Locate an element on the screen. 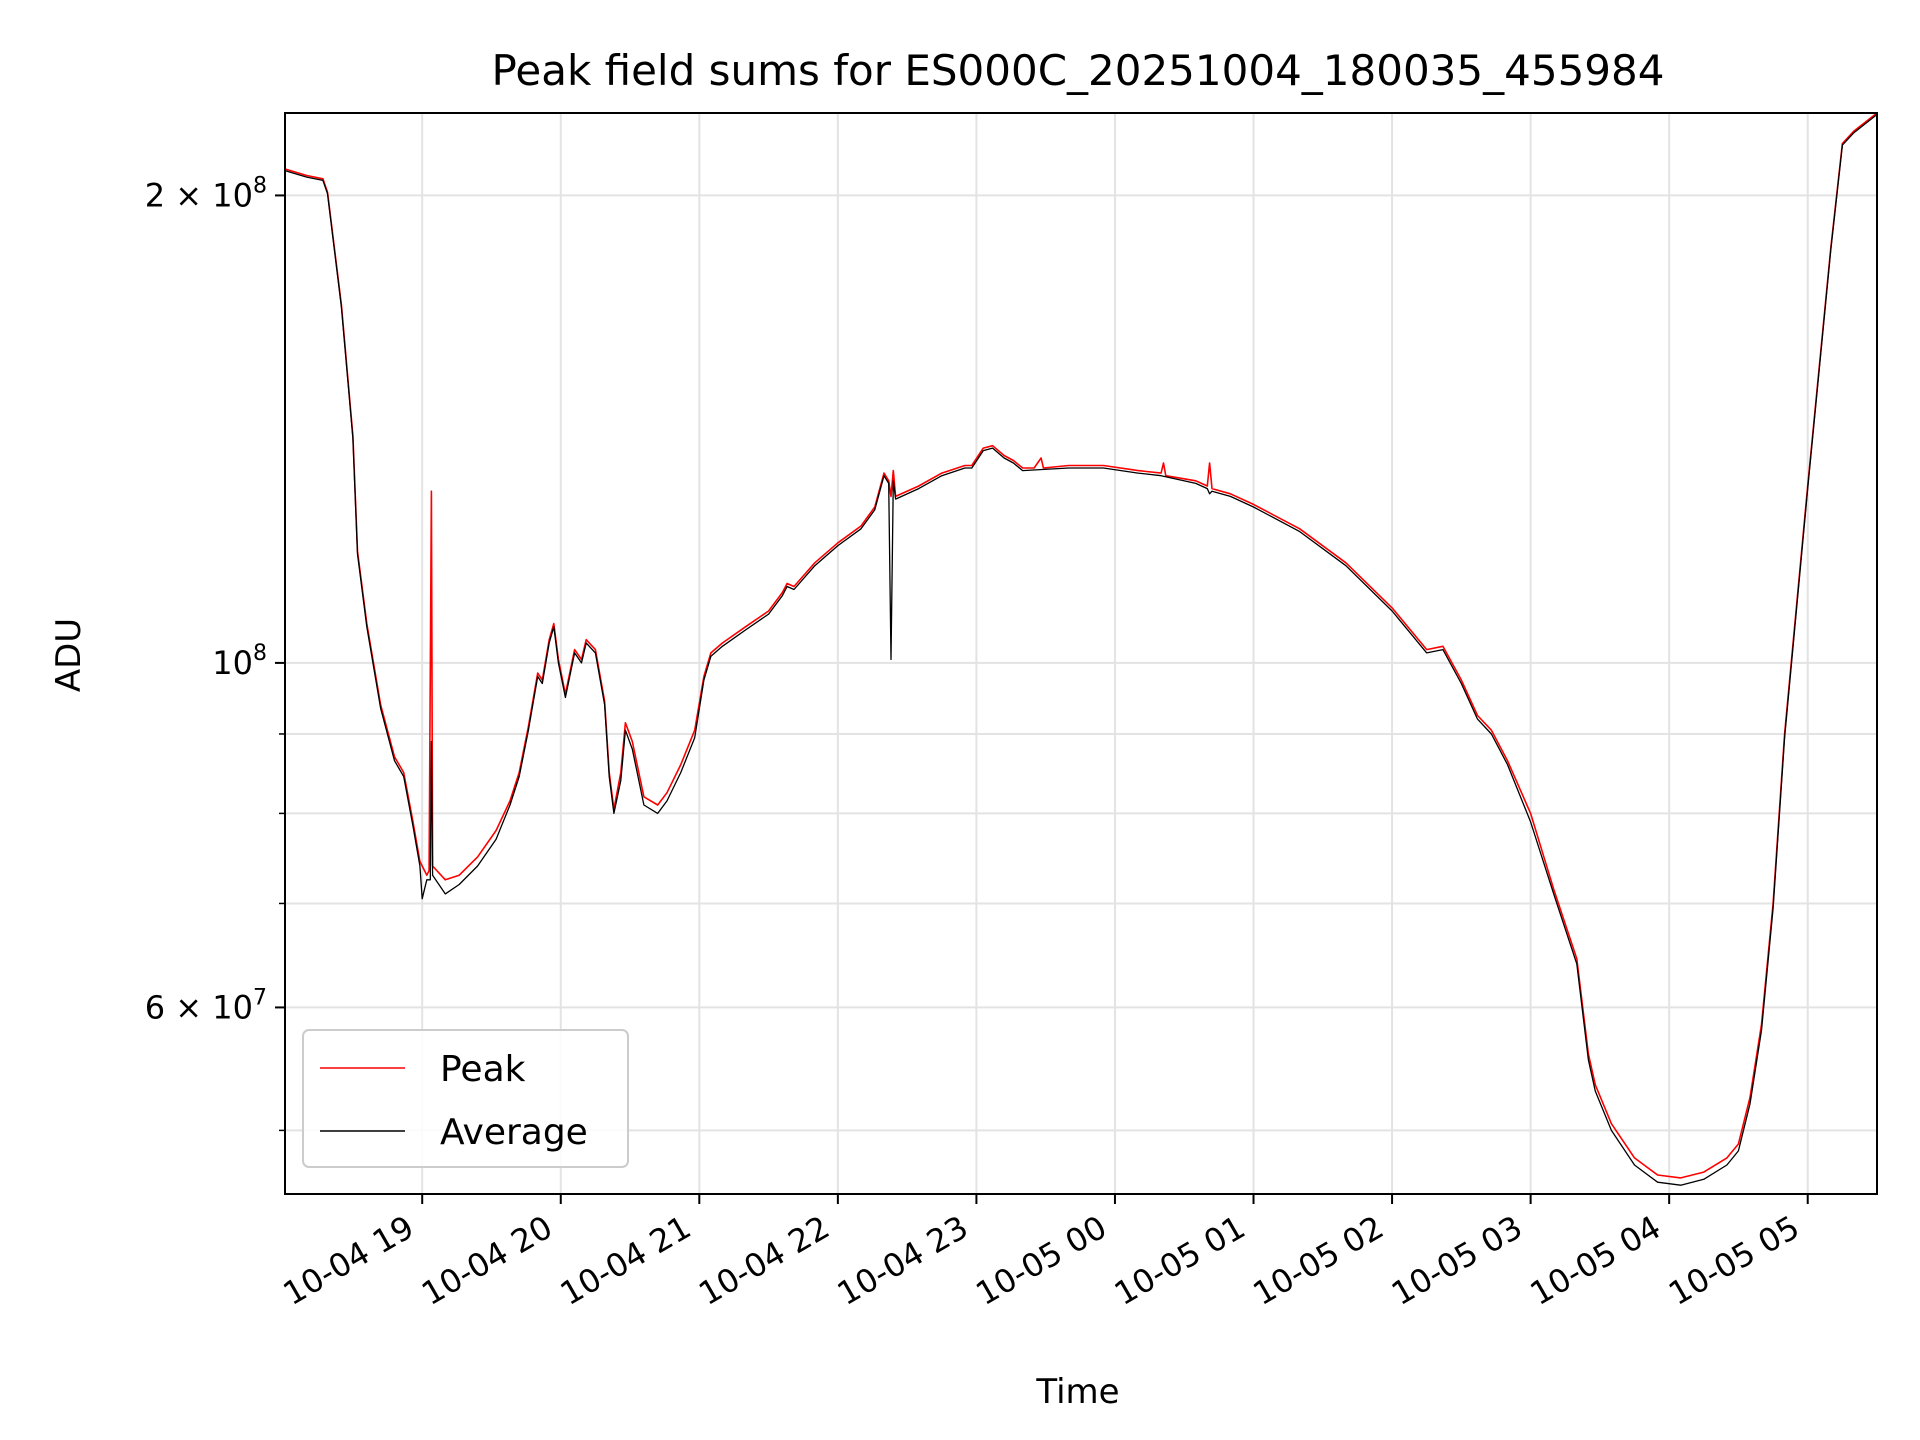 This screenshot has width=1920, height=1440. y-tick-label-base: 2 × 10 is located at coordinates (199, 195).